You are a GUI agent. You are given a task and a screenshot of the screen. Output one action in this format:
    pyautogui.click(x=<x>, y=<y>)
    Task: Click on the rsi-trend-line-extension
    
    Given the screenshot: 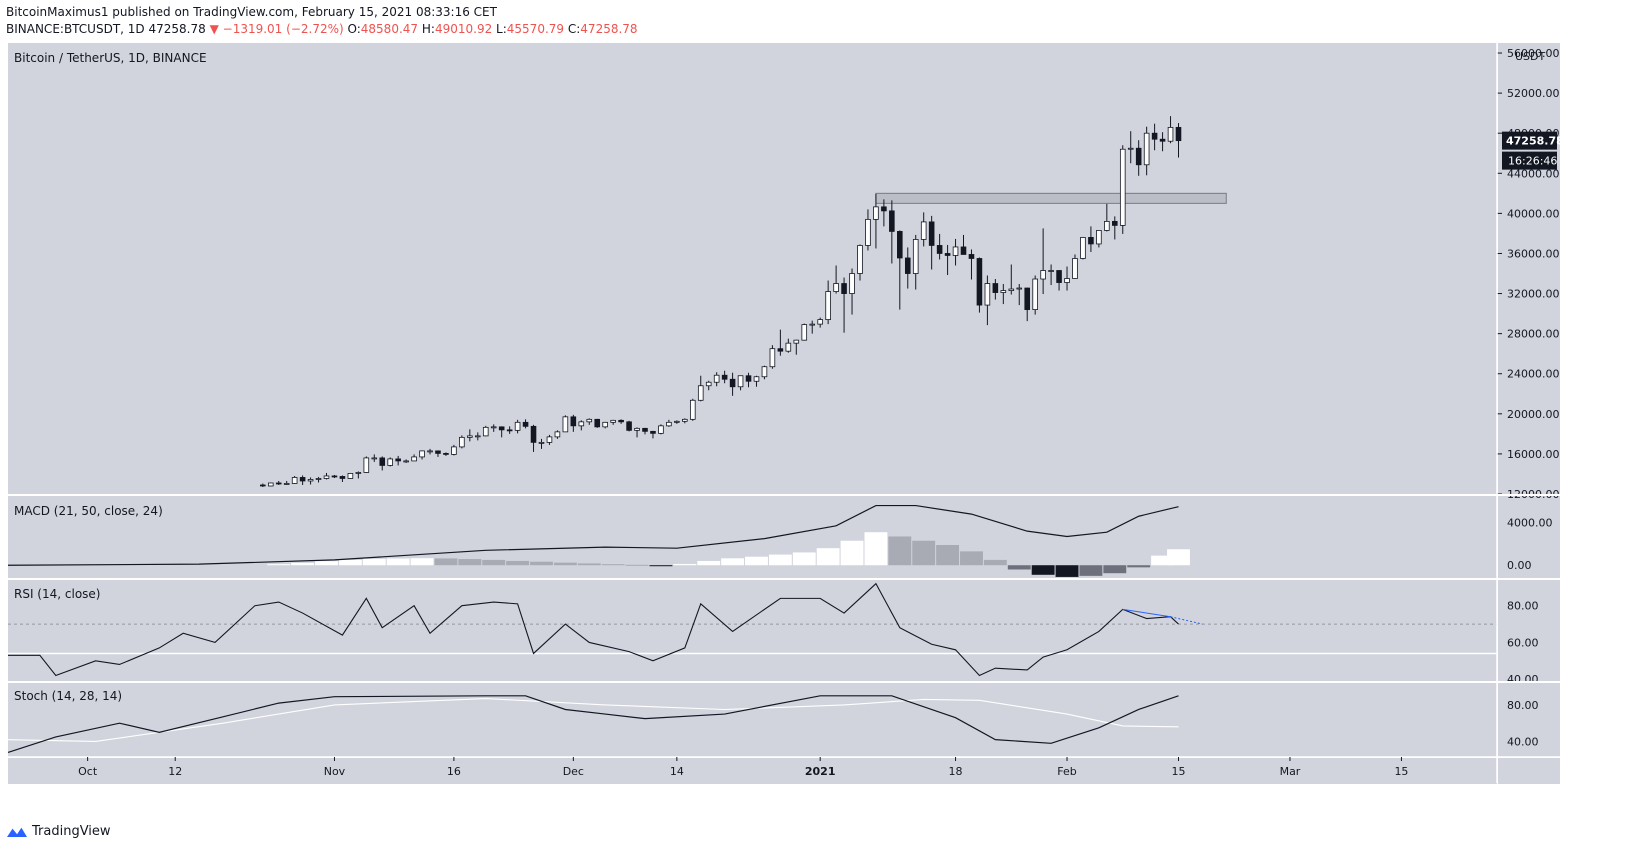 What is the action you would take?
    pyautogui.click(x=1186, y=620)
    